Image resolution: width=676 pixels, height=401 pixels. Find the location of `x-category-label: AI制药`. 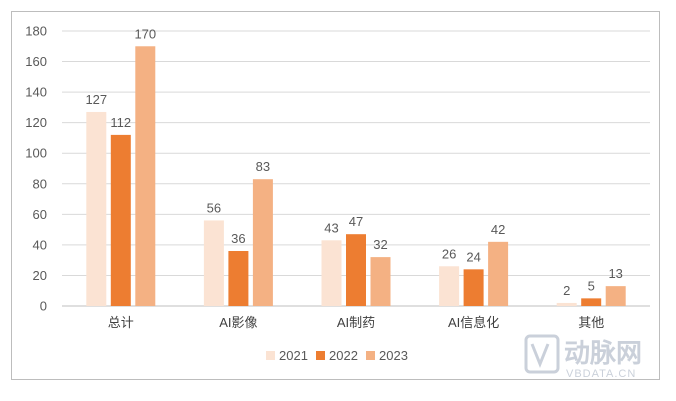

x-category-label: AI制药 is located at coordinates (356, 322).